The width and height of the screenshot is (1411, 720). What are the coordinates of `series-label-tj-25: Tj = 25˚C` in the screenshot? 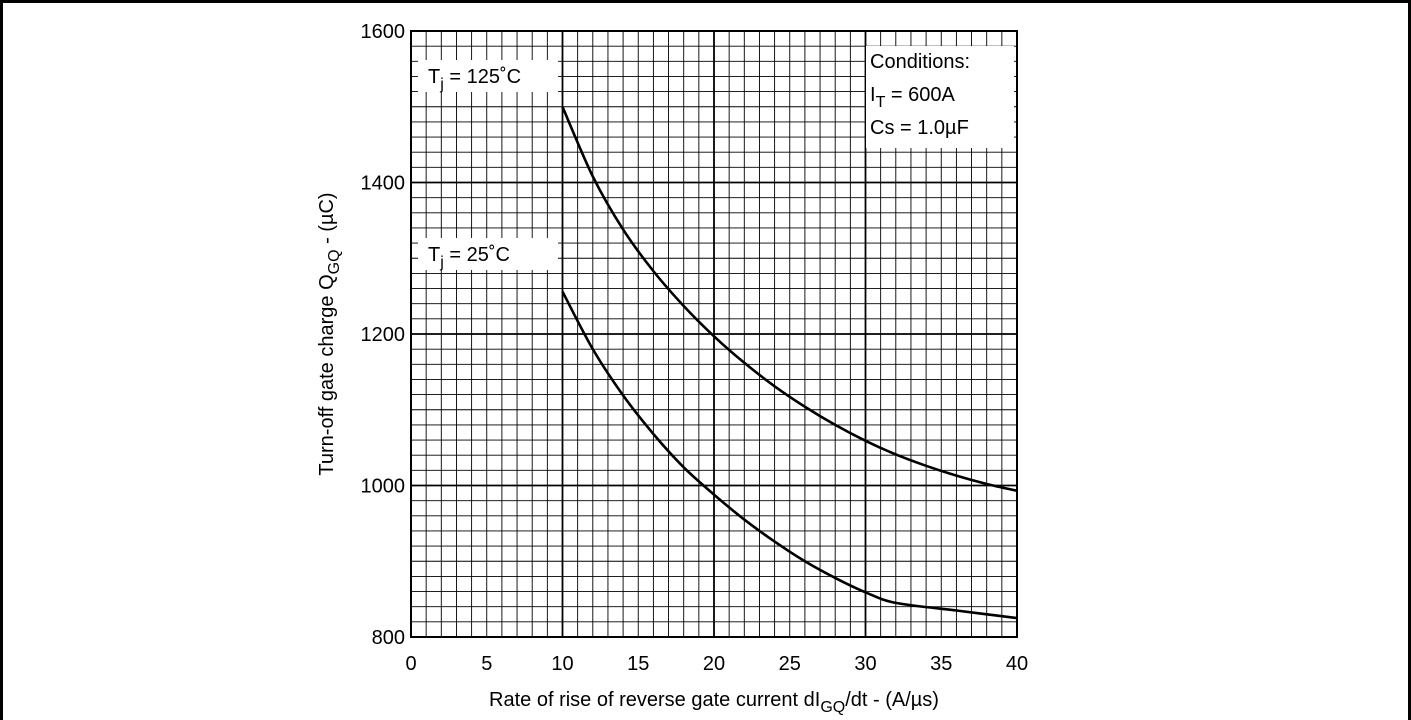 It's located at (469, 257).